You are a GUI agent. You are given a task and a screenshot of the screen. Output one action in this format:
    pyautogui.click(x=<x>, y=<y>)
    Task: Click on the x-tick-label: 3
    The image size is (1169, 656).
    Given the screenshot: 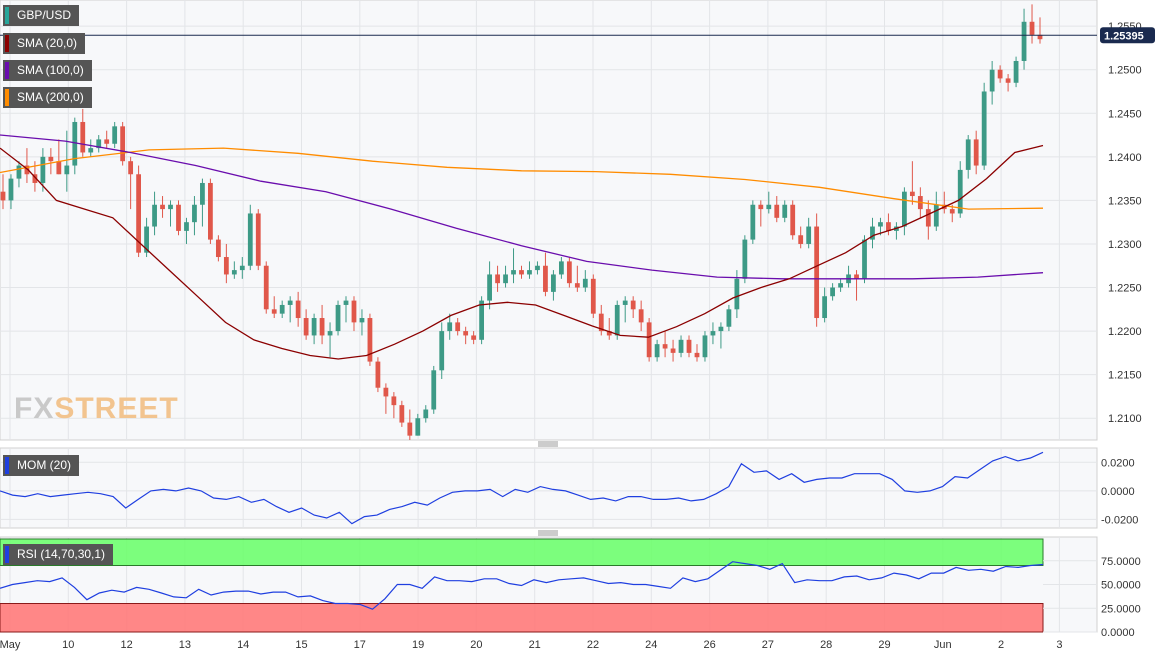 What is the action you would take?
    pyautogui.click(x=1059, y=645)
    